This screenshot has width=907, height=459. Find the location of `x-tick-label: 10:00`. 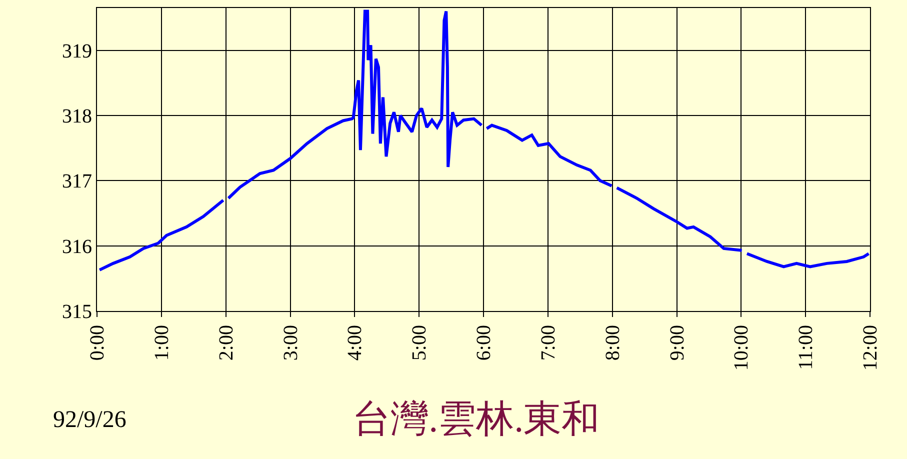

x-tick-label: 10:00 is located at coordinates (741, 348).